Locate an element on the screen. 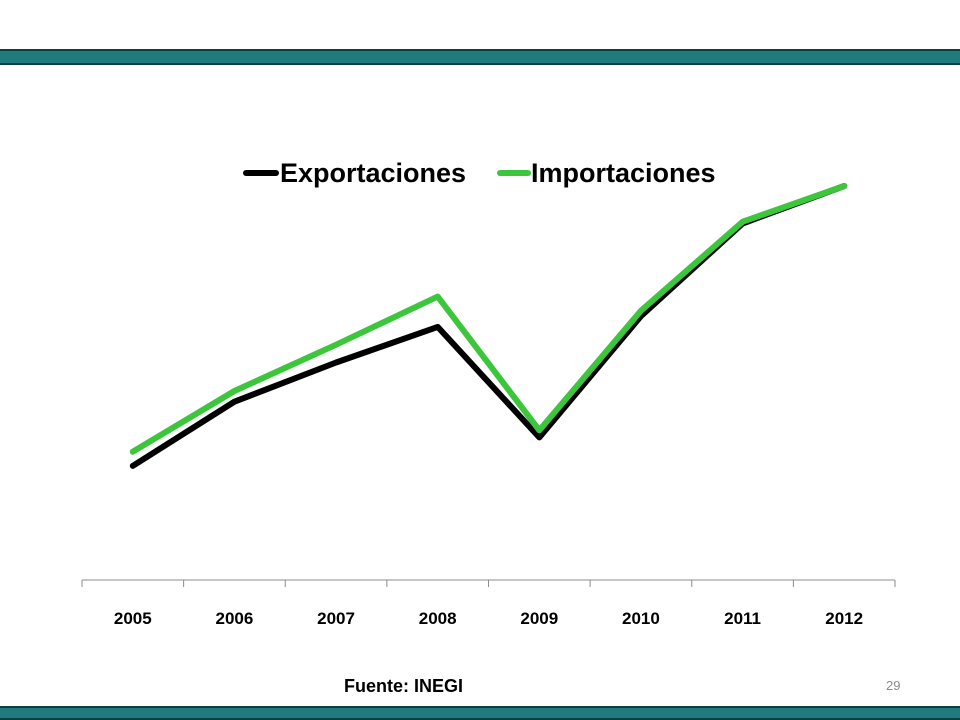  bottom-band is located at coordinates (480, 713).